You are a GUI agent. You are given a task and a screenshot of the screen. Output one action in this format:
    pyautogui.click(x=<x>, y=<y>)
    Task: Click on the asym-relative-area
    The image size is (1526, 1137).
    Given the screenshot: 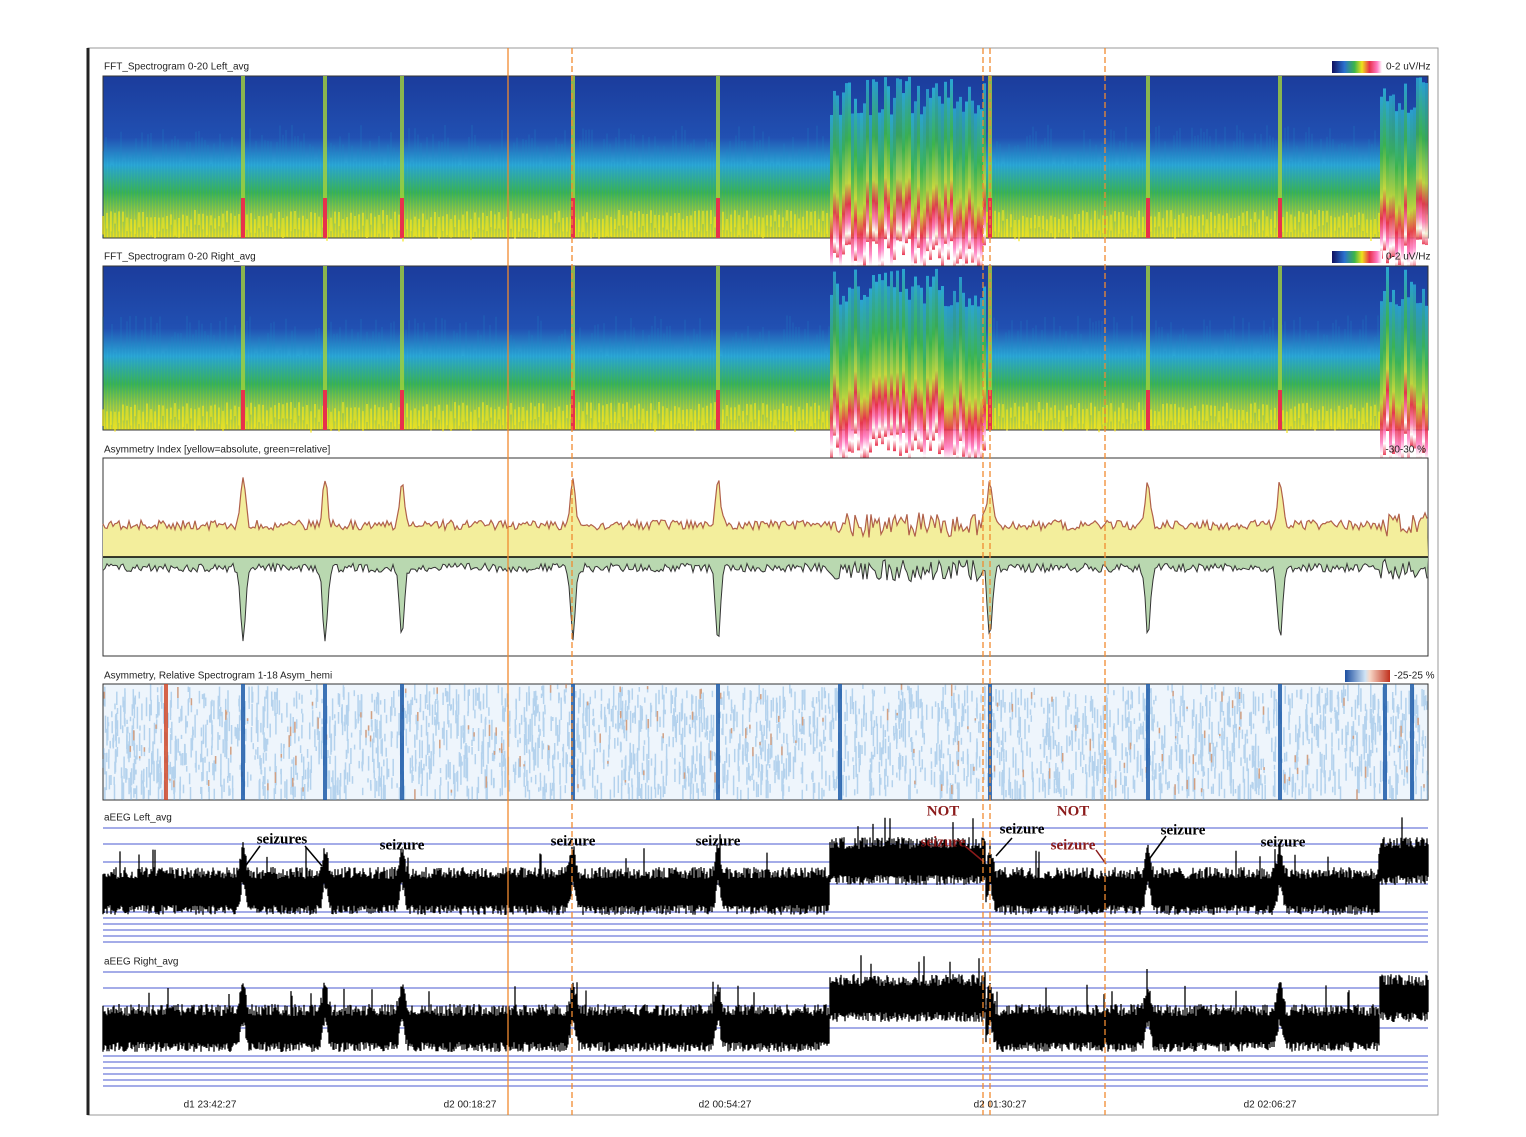 What is the action you would take?
    pyautogui.click(x=765, y=599)
    